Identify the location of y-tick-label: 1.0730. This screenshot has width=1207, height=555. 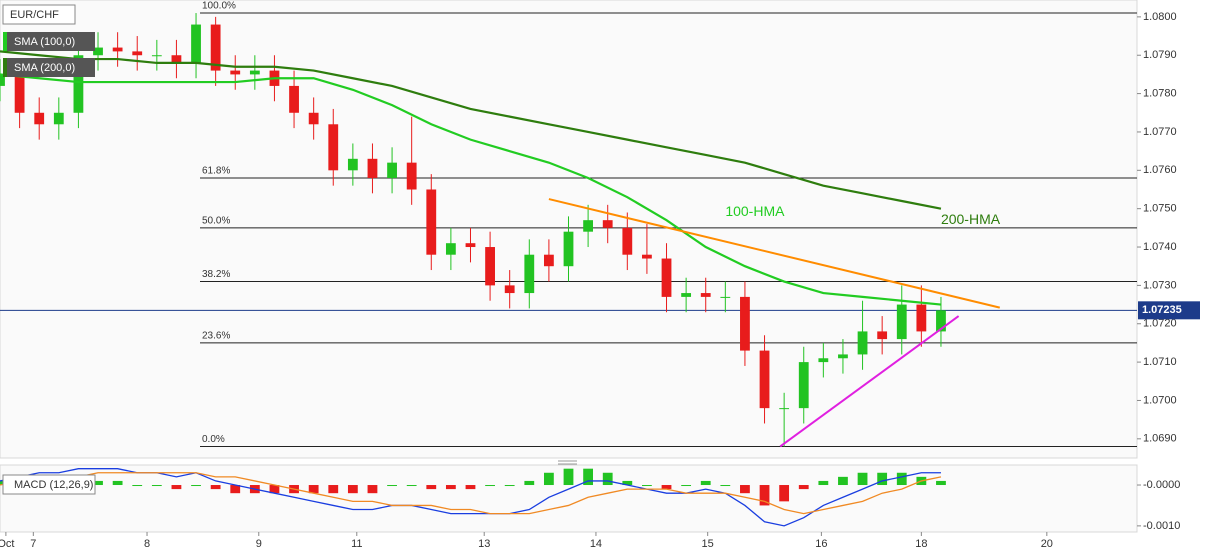
(1160, 285).